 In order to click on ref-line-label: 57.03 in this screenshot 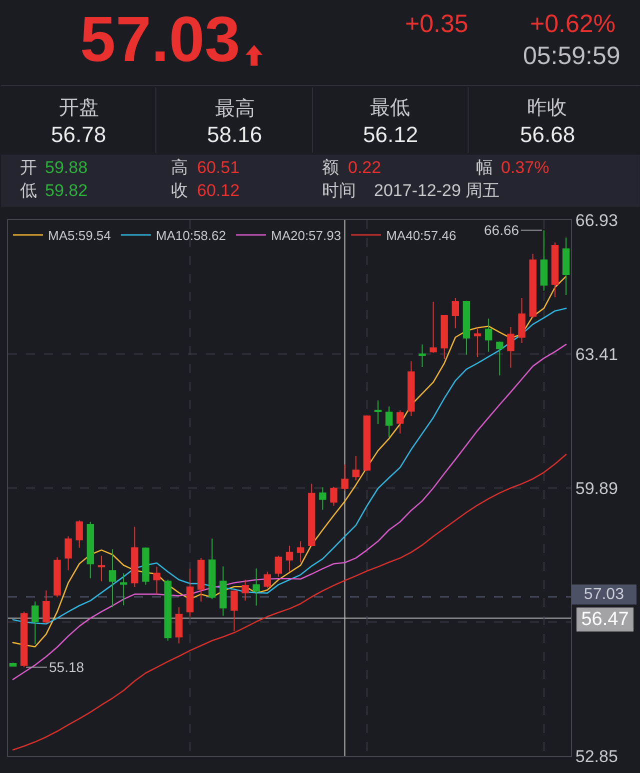, I will do `click(604, 594)`.